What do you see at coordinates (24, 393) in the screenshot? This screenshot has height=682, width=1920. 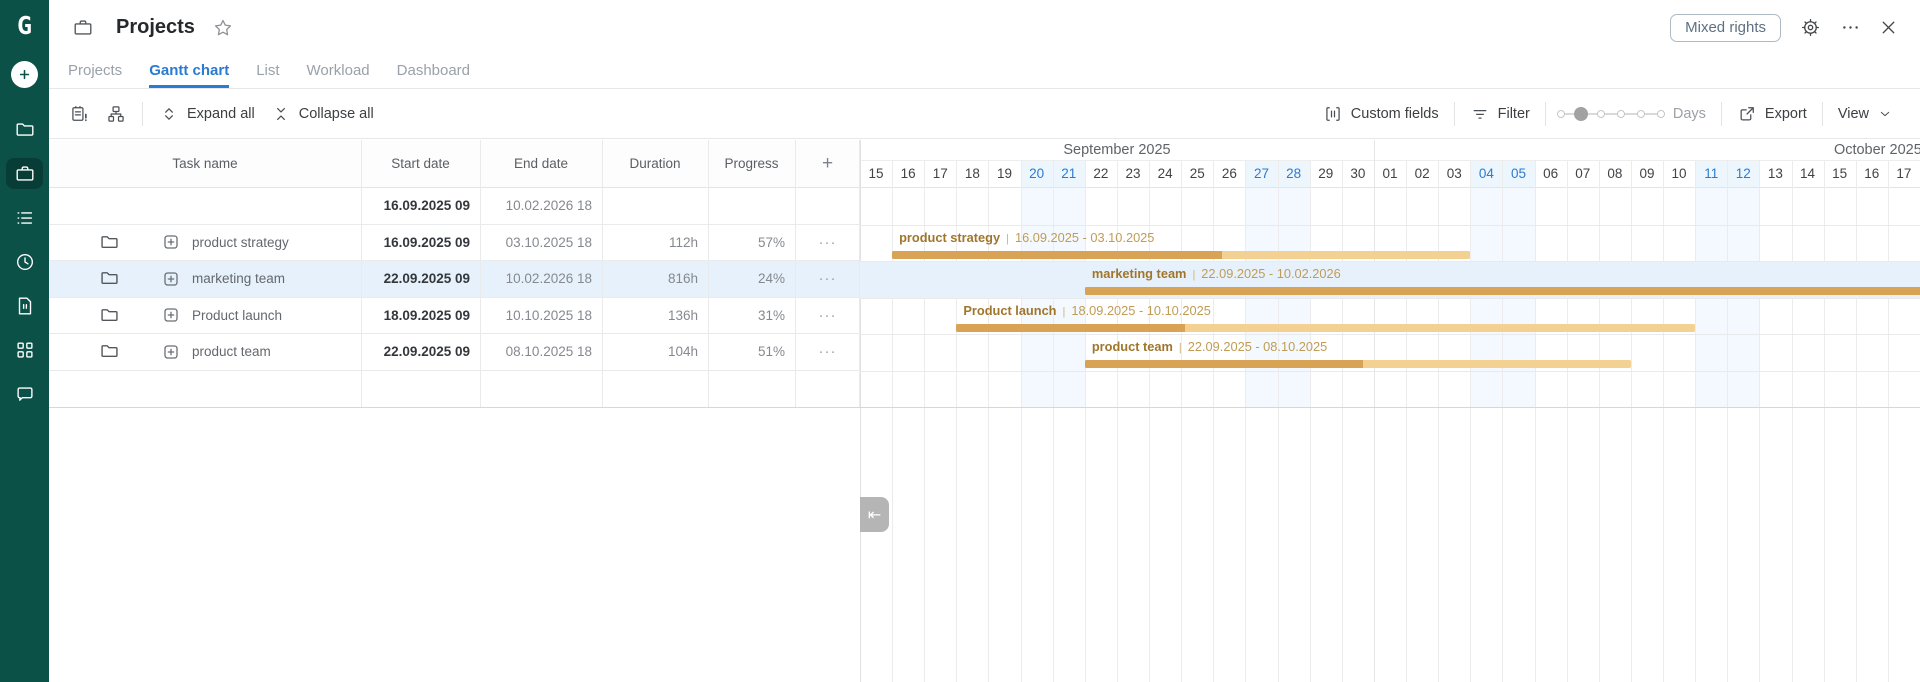 I see `sidebar-item-comments` at bounding box center [24, 393].